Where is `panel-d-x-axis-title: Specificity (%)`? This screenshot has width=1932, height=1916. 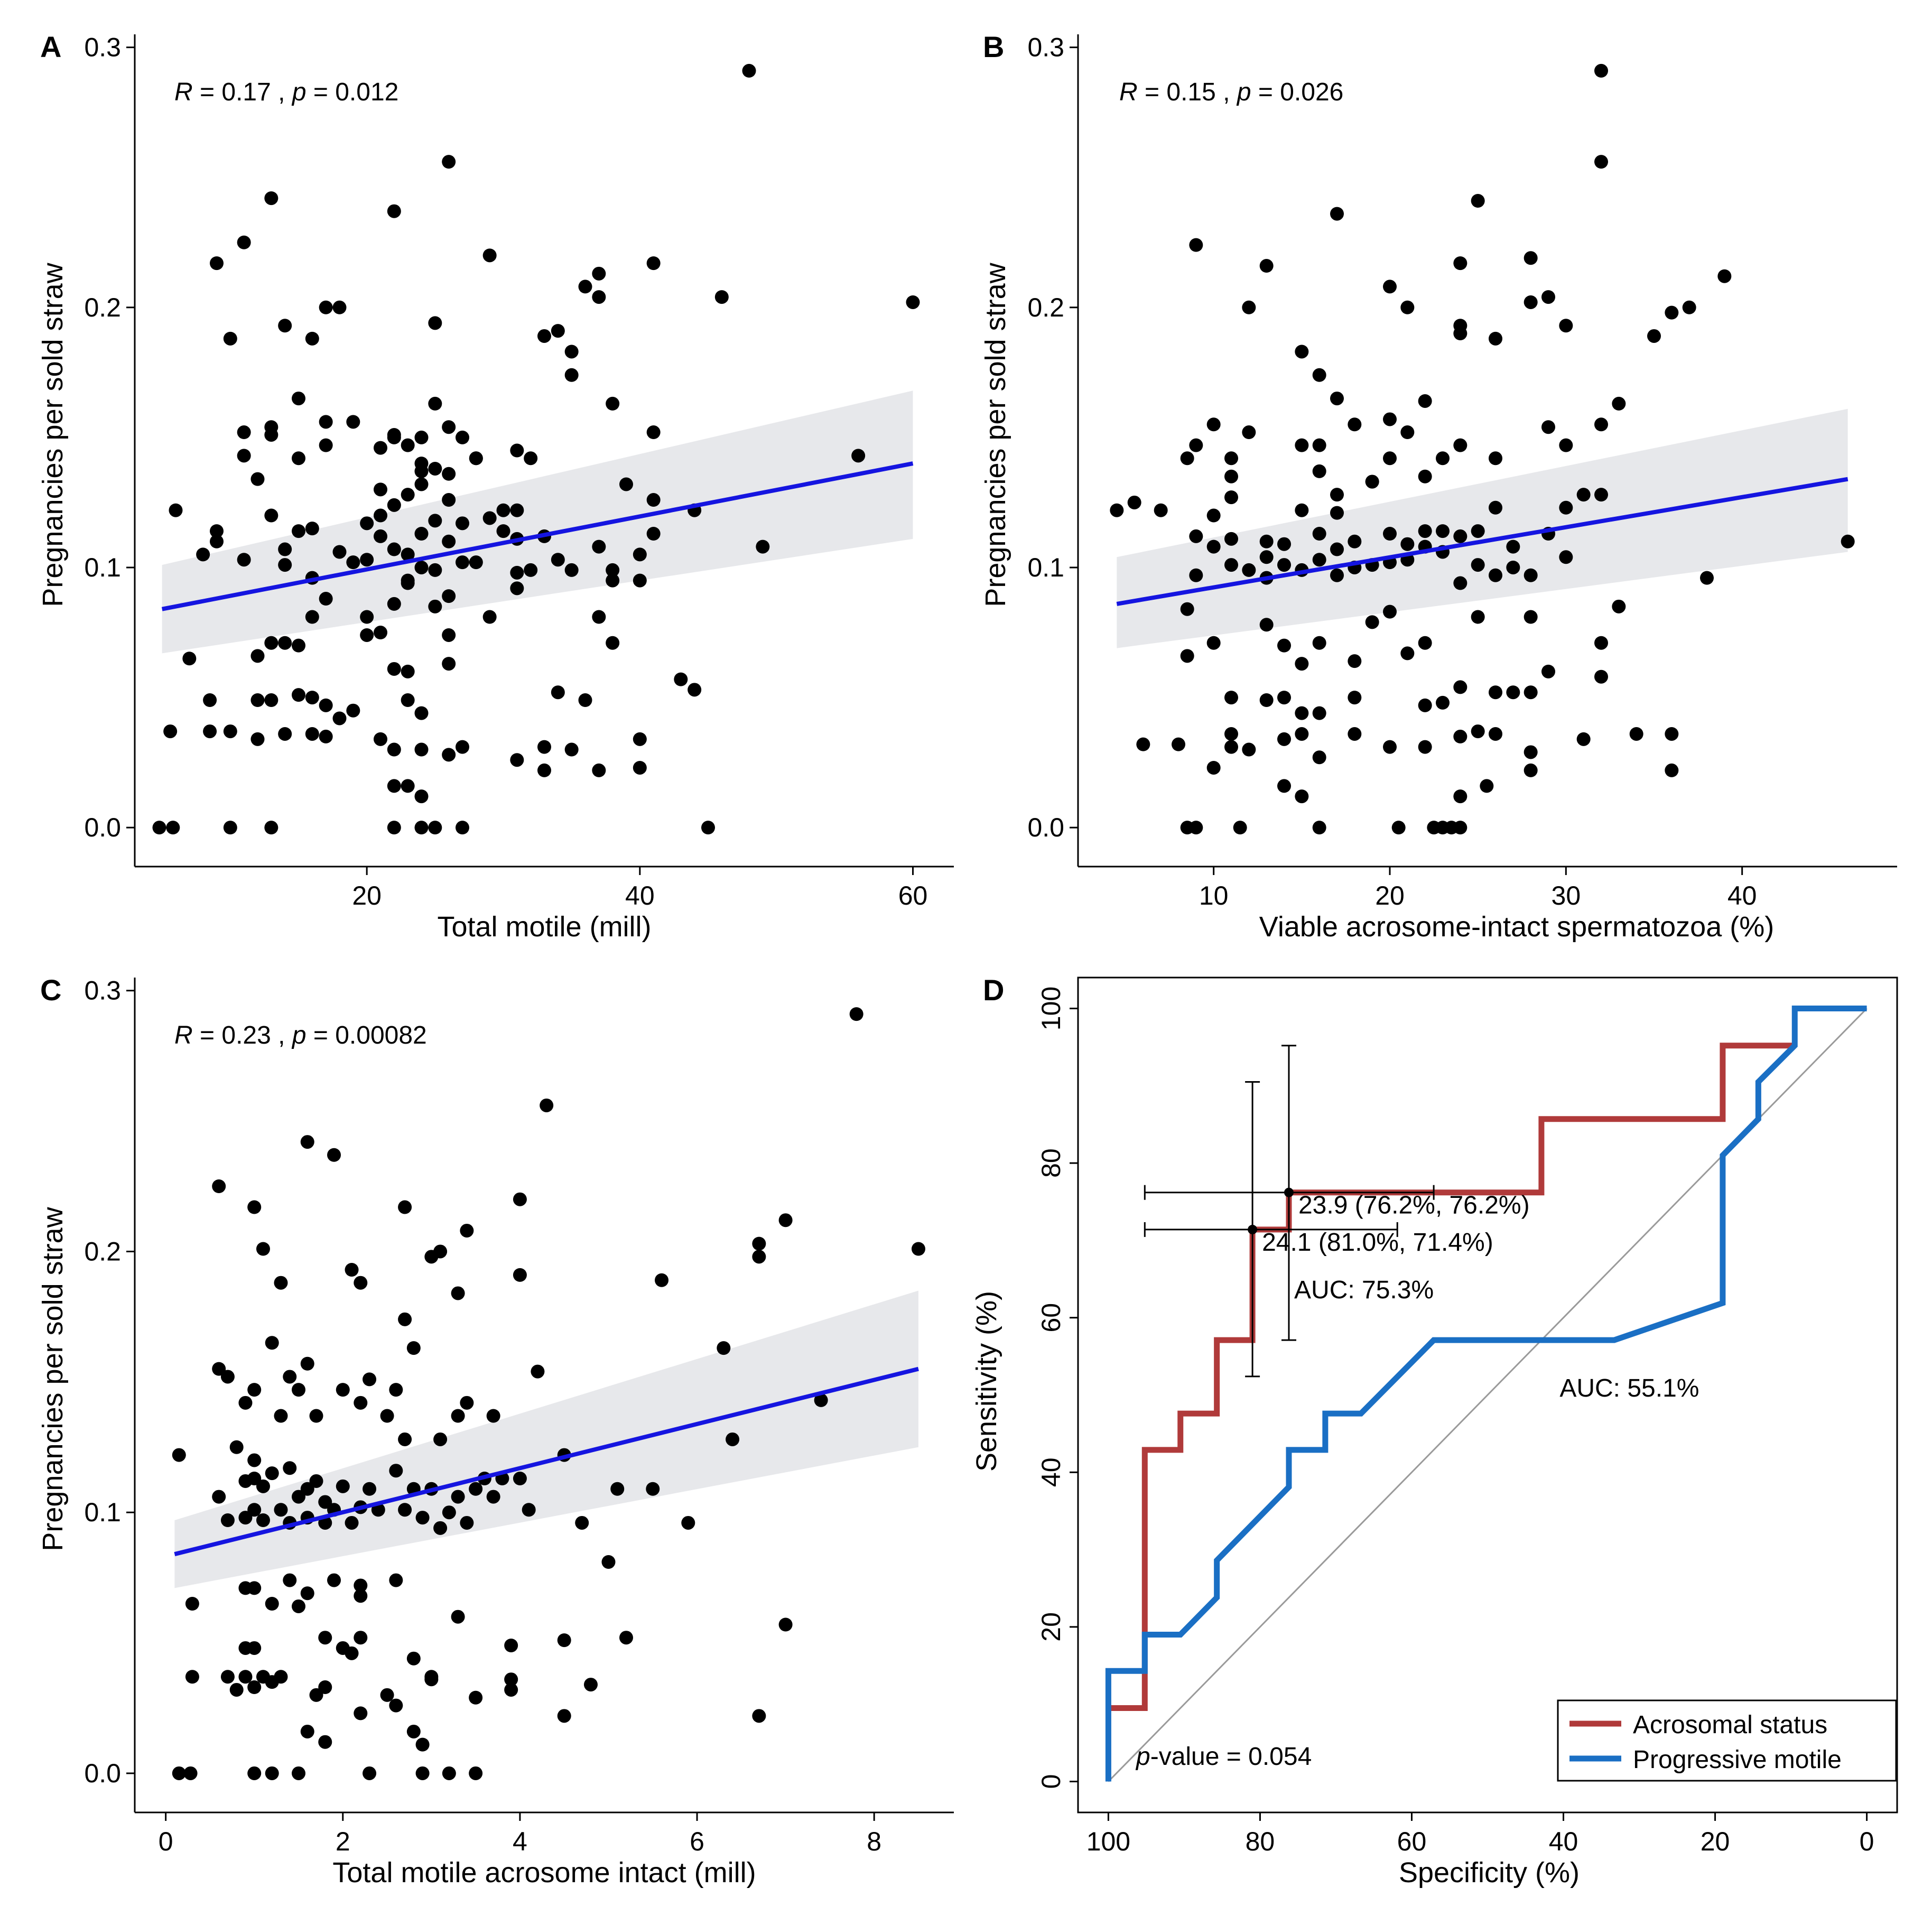
panel-d-x-axis-title: Specificity (%) is located at coordinates (1489, 1873).